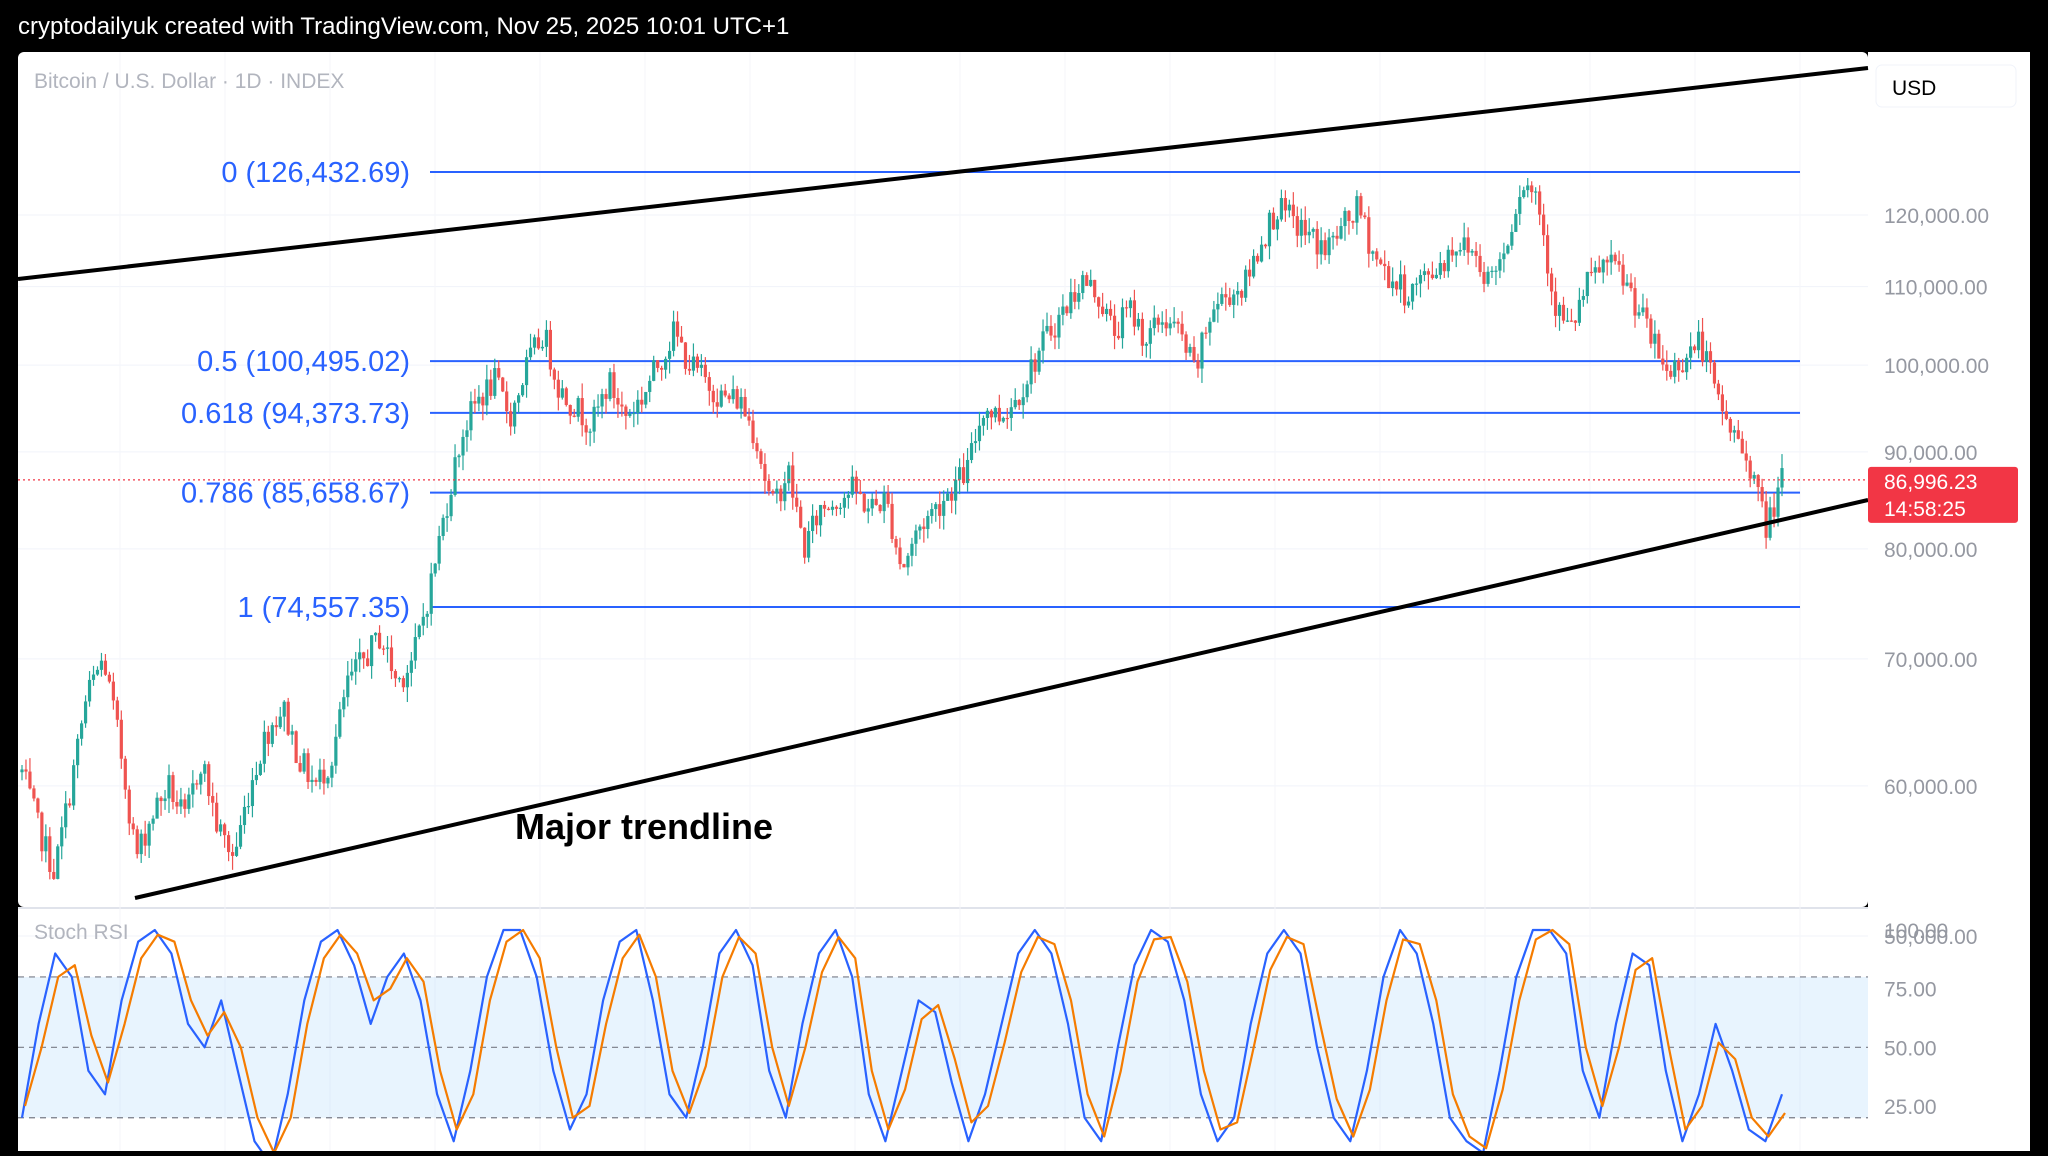 Image resolution: width=2048 pixels, height=1156 pixels. I want to click on currency-button: USD, so click(1946, 86).